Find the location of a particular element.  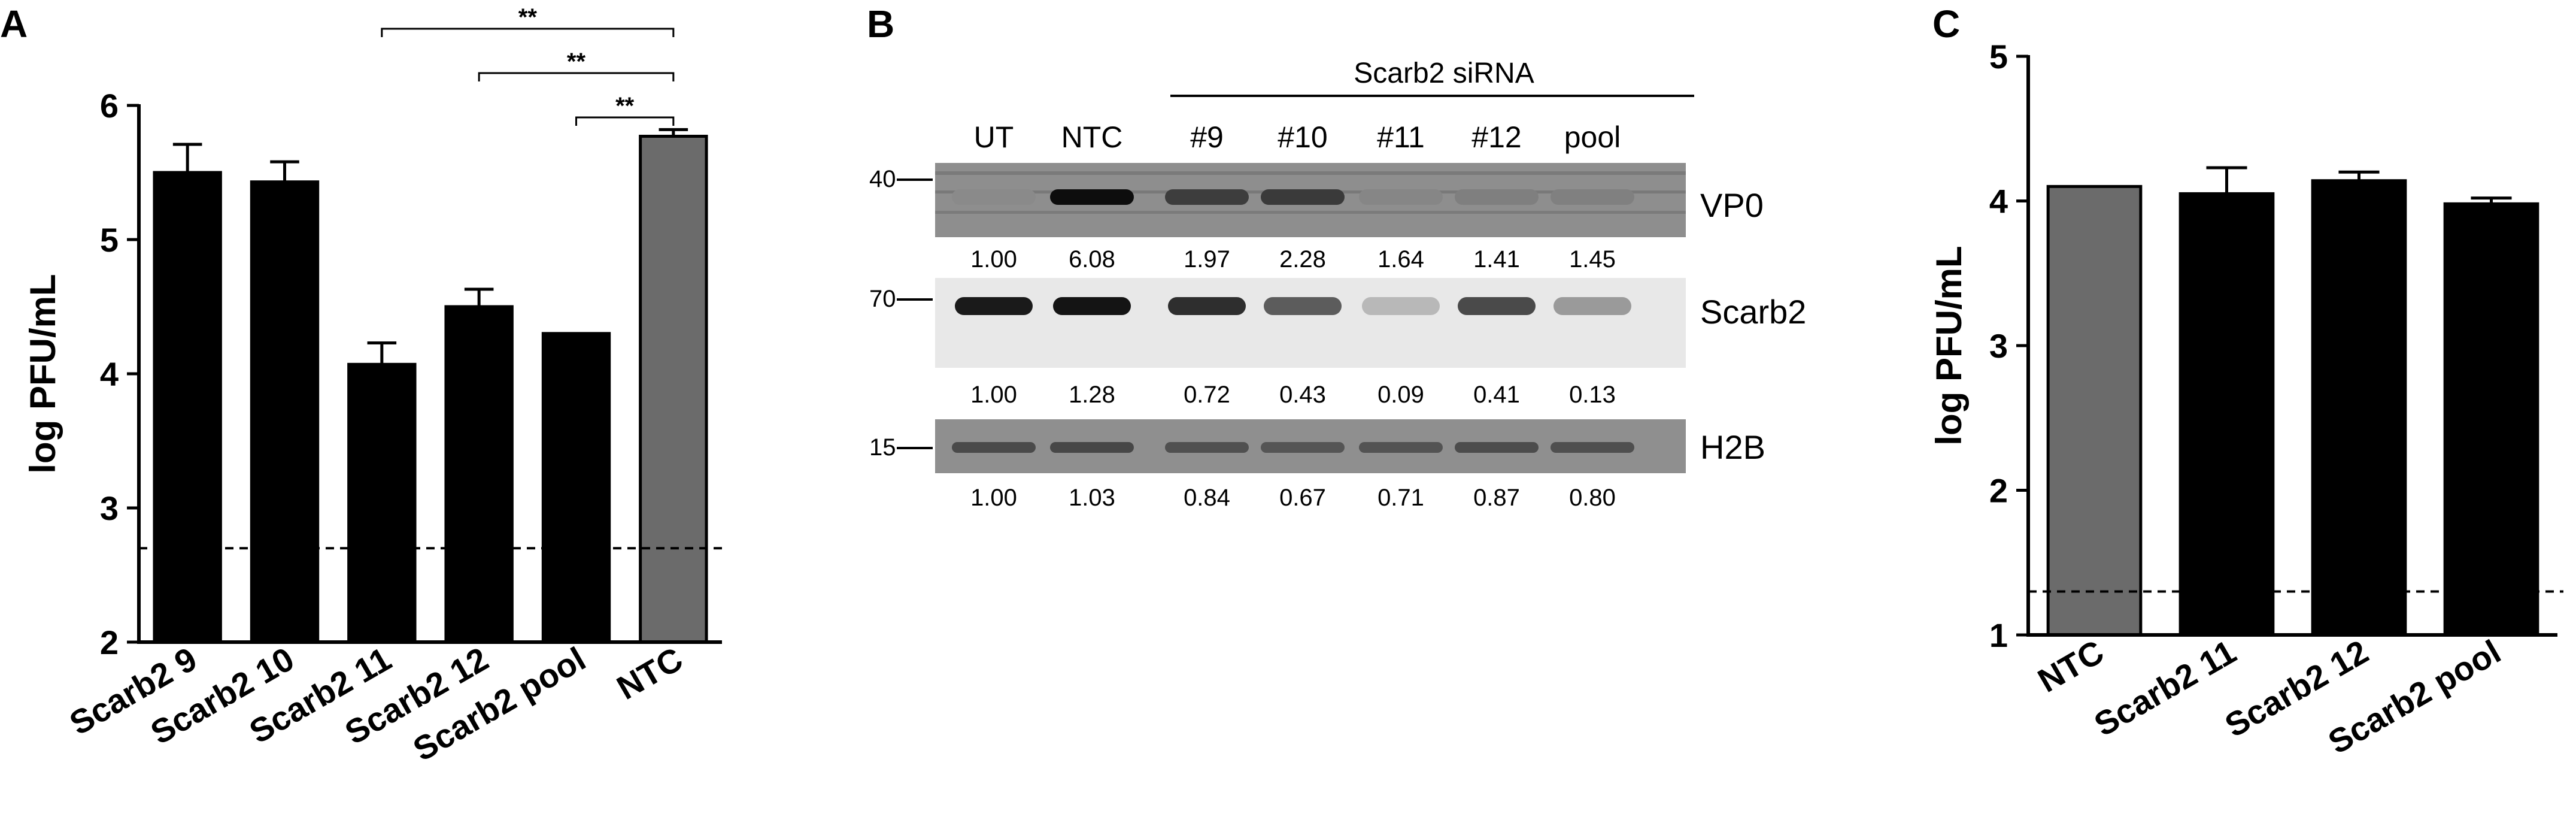

blot-name-h2b: H2B is located at coordinates (1733, 447).